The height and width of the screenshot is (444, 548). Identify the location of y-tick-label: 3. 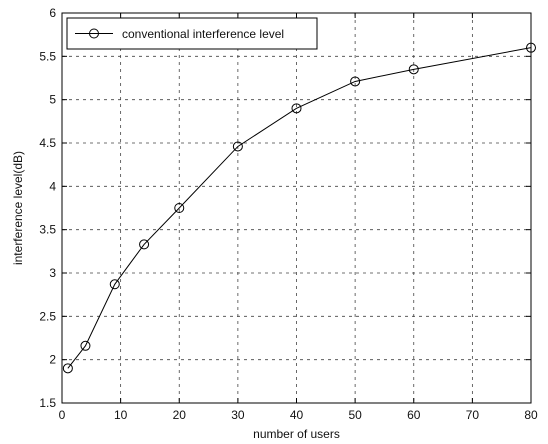
(52, 273).